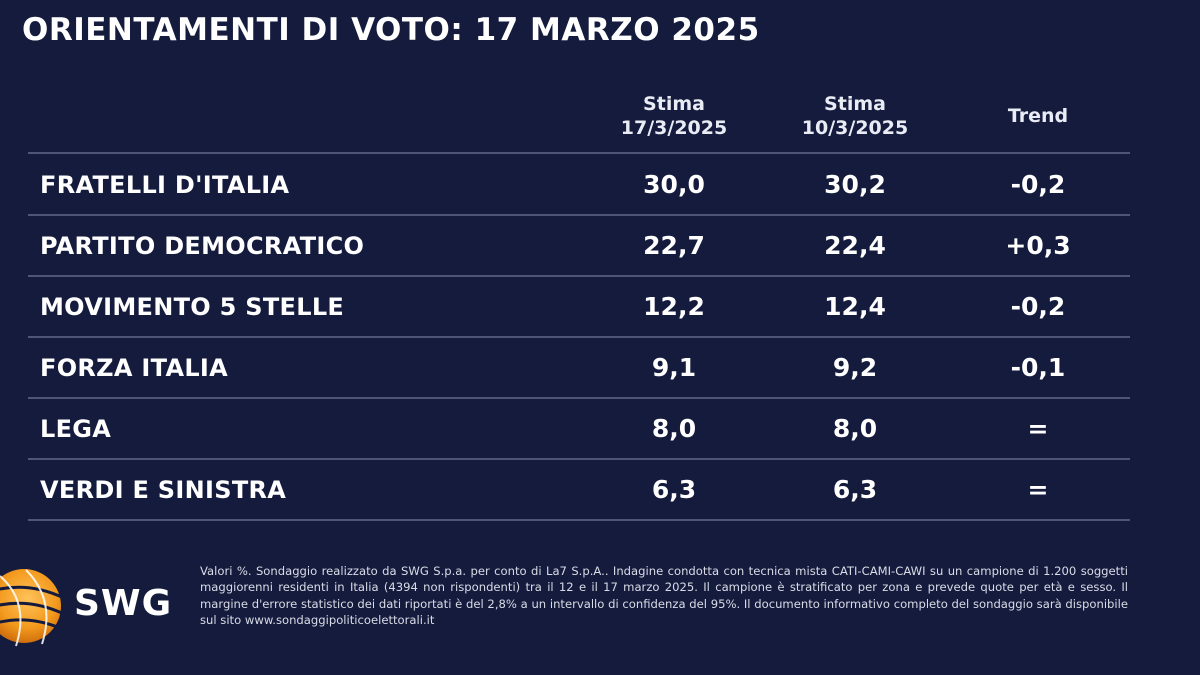 The height and width of the screenshot is (675, 1200). Describe the element at coordinates (674, 116) in the screenshot. I see `column-header-current: Stima 17/3/2025` at that location.